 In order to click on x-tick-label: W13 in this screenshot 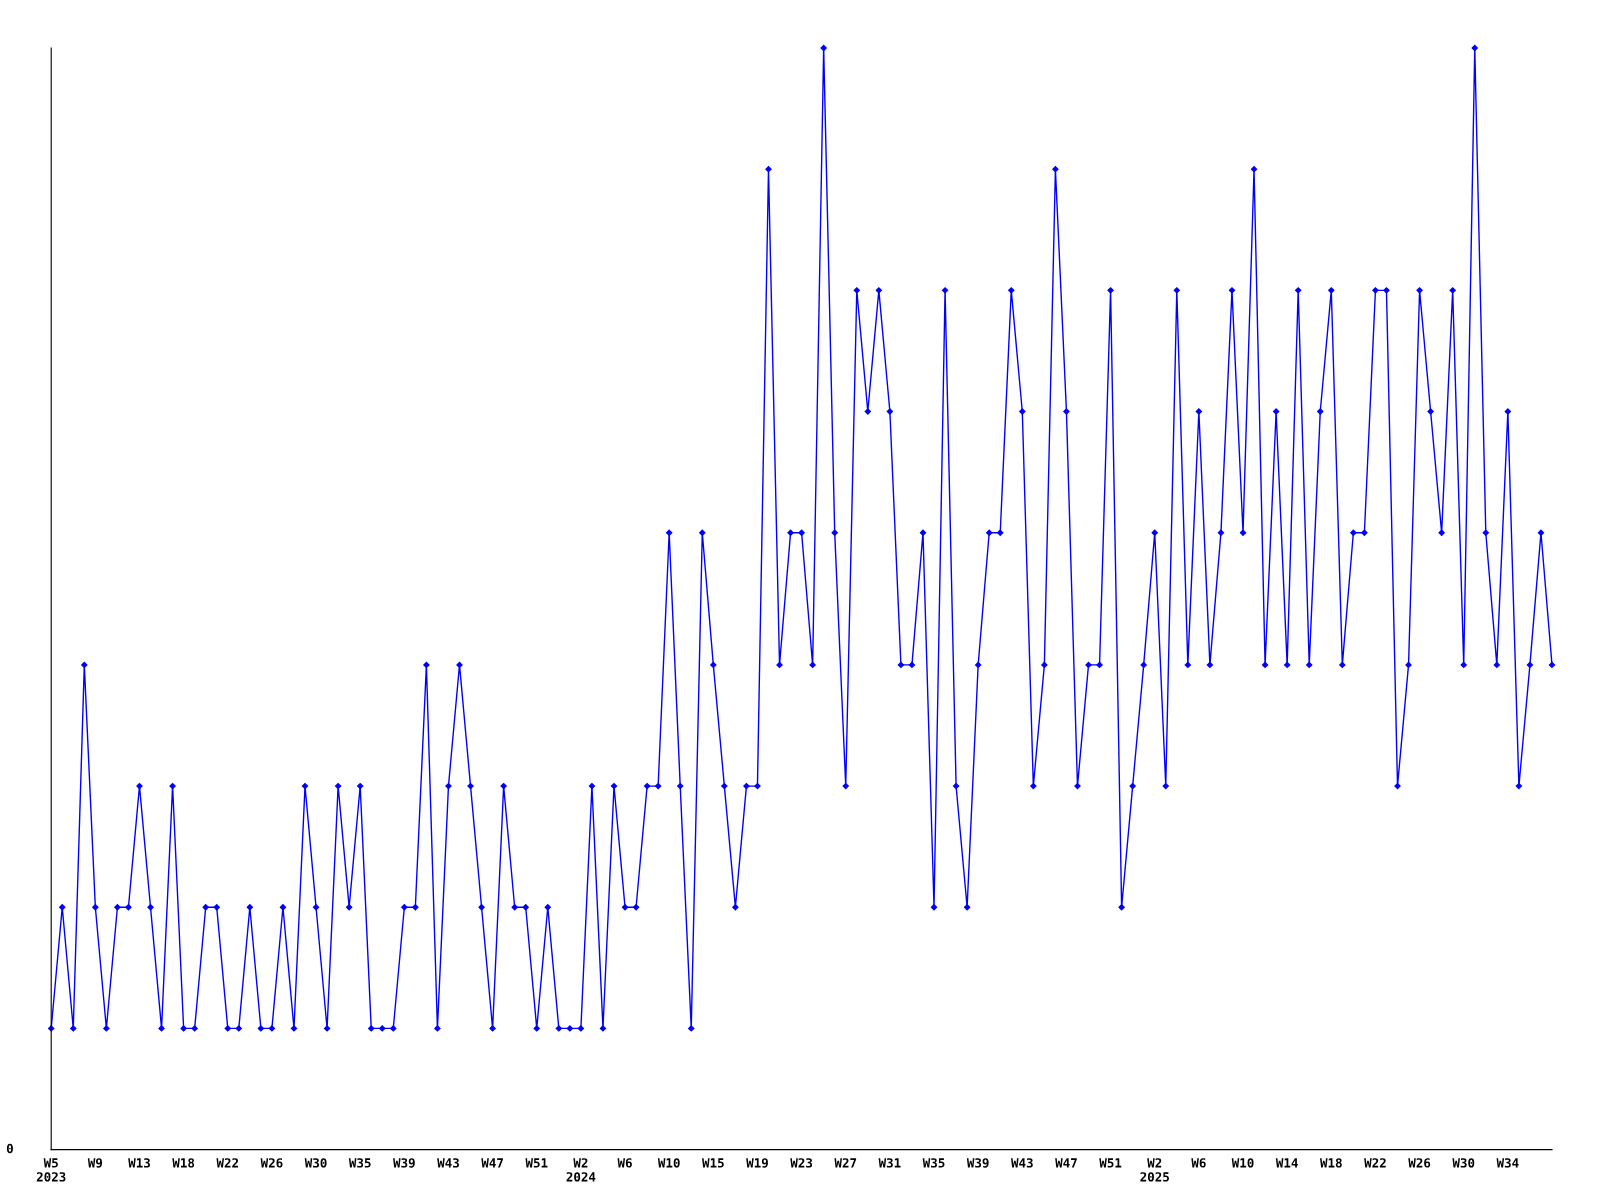, I will do `click(139, 1163)`.